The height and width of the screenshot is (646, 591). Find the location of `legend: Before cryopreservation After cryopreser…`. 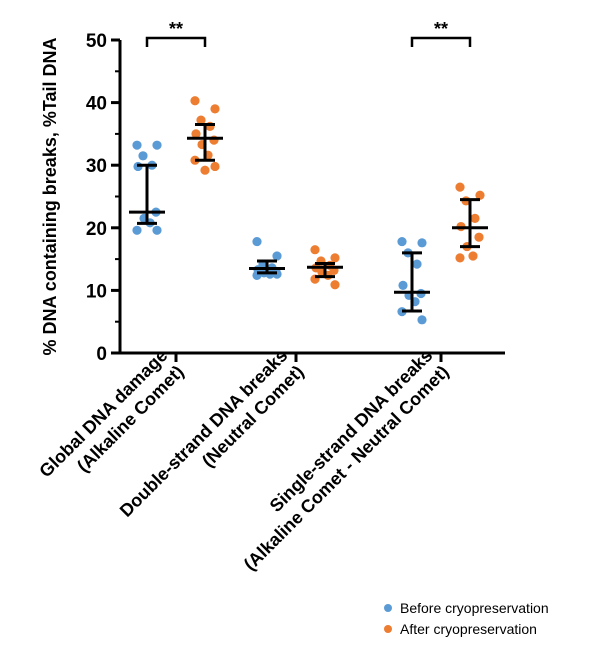

legend: Before cryopreservation After cryopreser… is located at coordinates (486, 618).